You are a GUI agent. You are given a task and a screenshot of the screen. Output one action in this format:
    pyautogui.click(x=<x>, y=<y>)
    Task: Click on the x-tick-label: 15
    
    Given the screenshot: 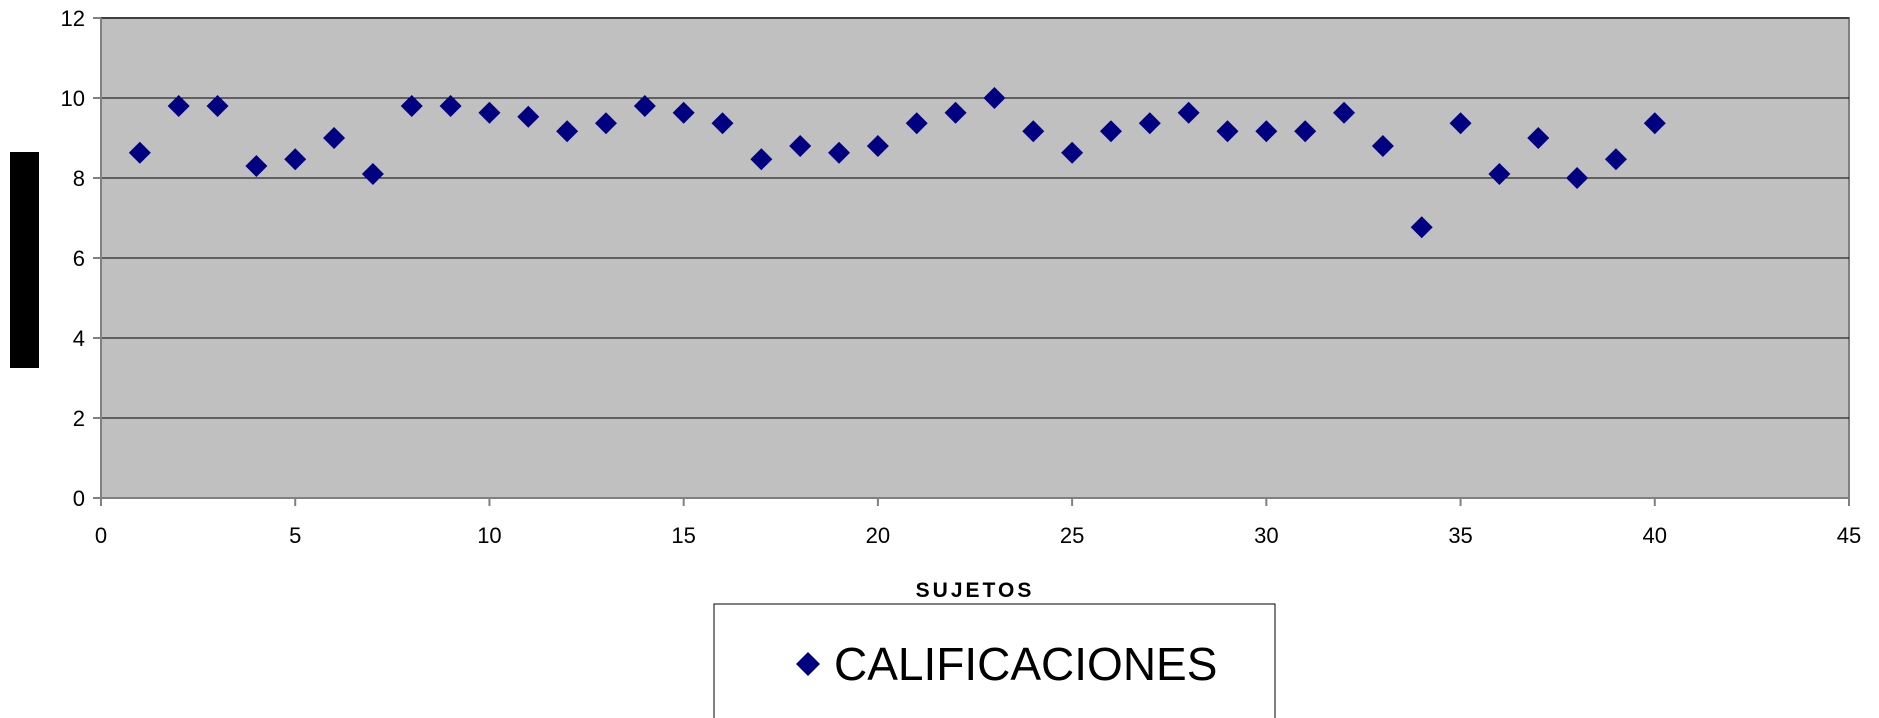 What is the action you would take?
    pyautogui.click(x=683, y=535)
    